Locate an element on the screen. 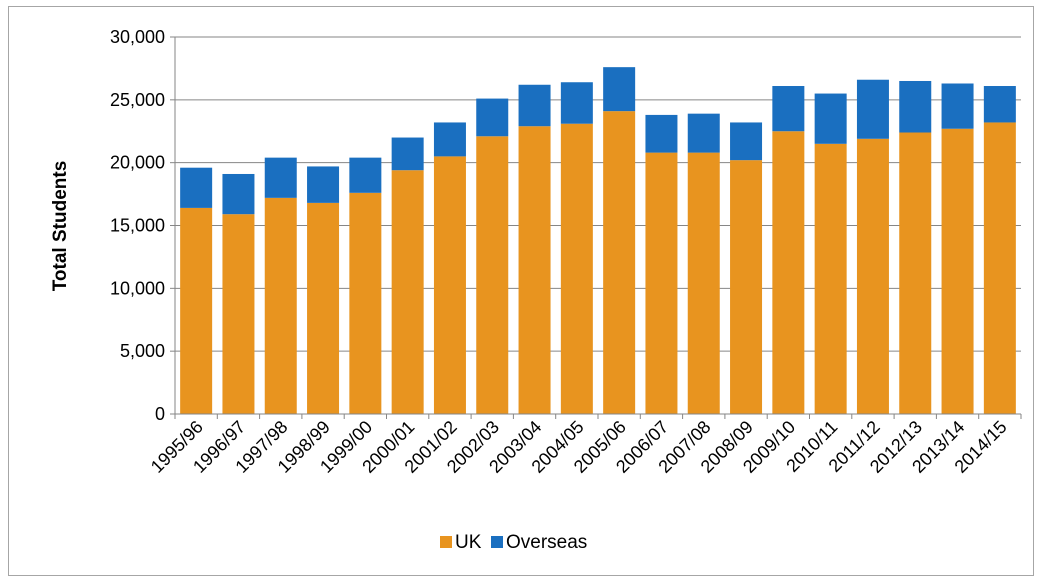  legend-swatch-overseas is located at coordinates (497, 542).